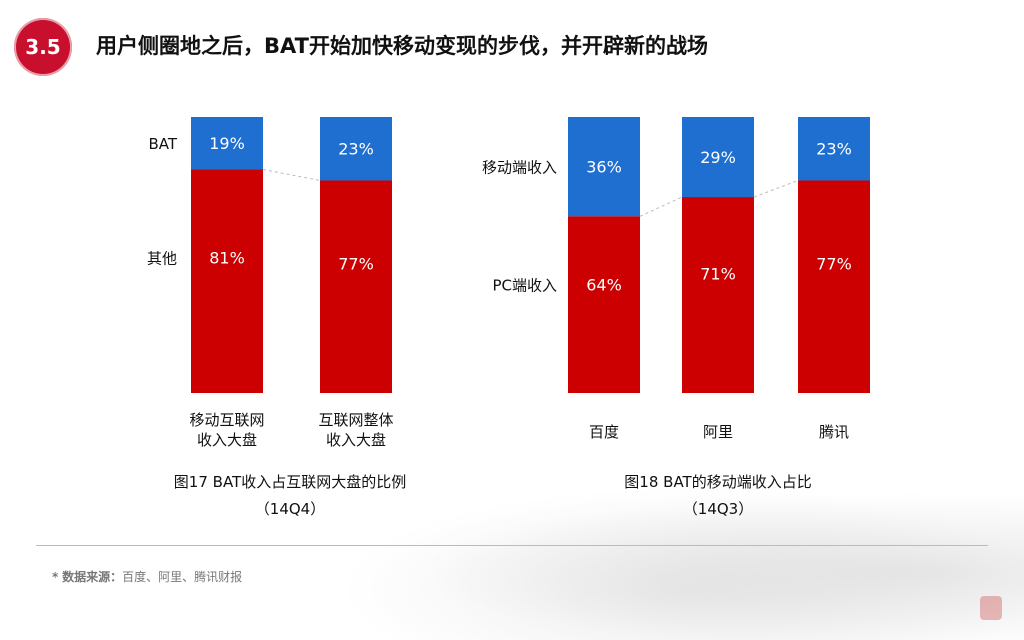  What do you see at coordinates (92, 577) in the screenshot?
I see `source-key: 数据来源：` at bounding box center [92, 577].